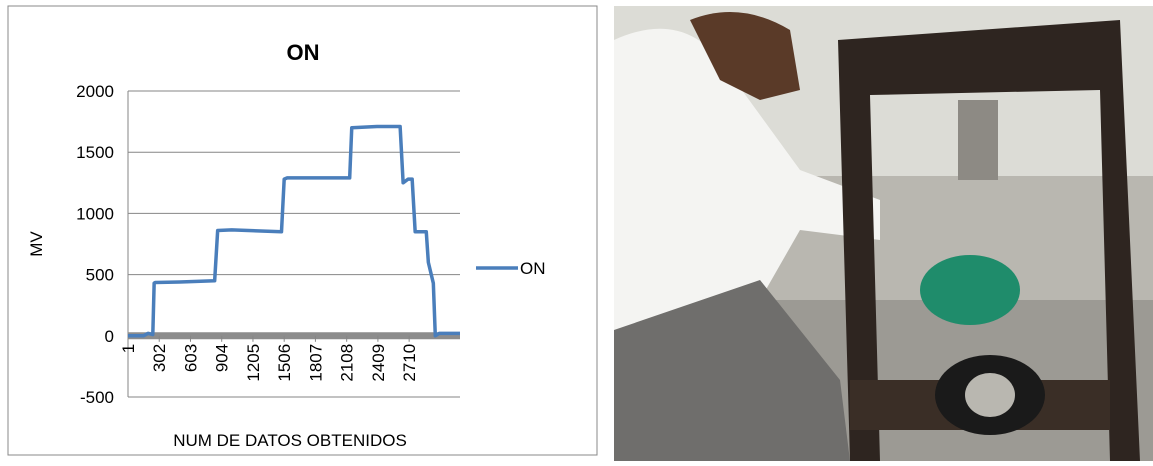  What do you see at coordinates (732, 370) in the screenshot?
I see `photo-pants` at bounding box center [732, 370].